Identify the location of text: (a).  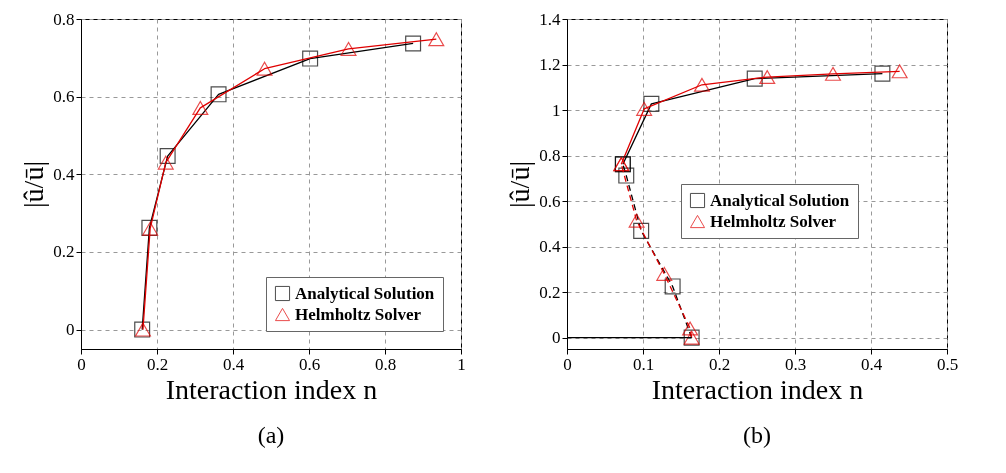
(271, 435).